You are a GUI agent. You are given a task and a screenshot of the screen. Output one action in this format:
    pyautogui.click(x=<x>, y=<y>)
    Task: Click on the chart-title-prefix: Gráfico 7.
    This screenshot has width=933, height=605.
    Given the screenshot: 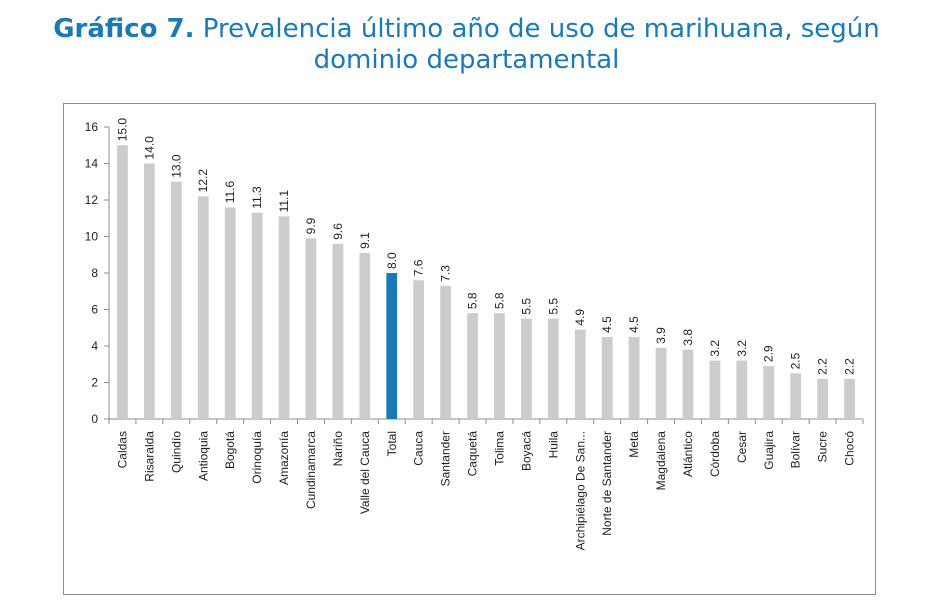 What is the action you would take?
    pyautogui.click(x=124, y=29)
    